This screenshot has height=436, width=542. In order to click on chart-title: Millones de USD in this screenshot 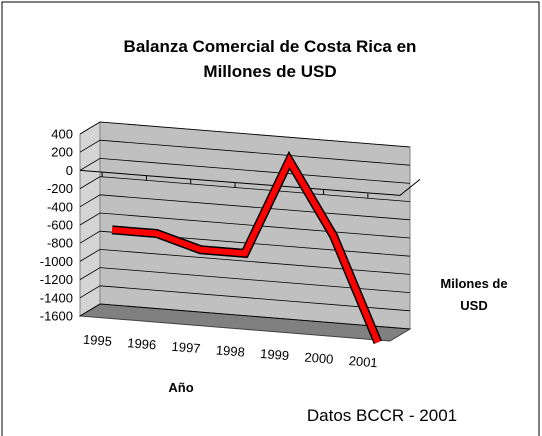, I will do `click(269, 71)`.